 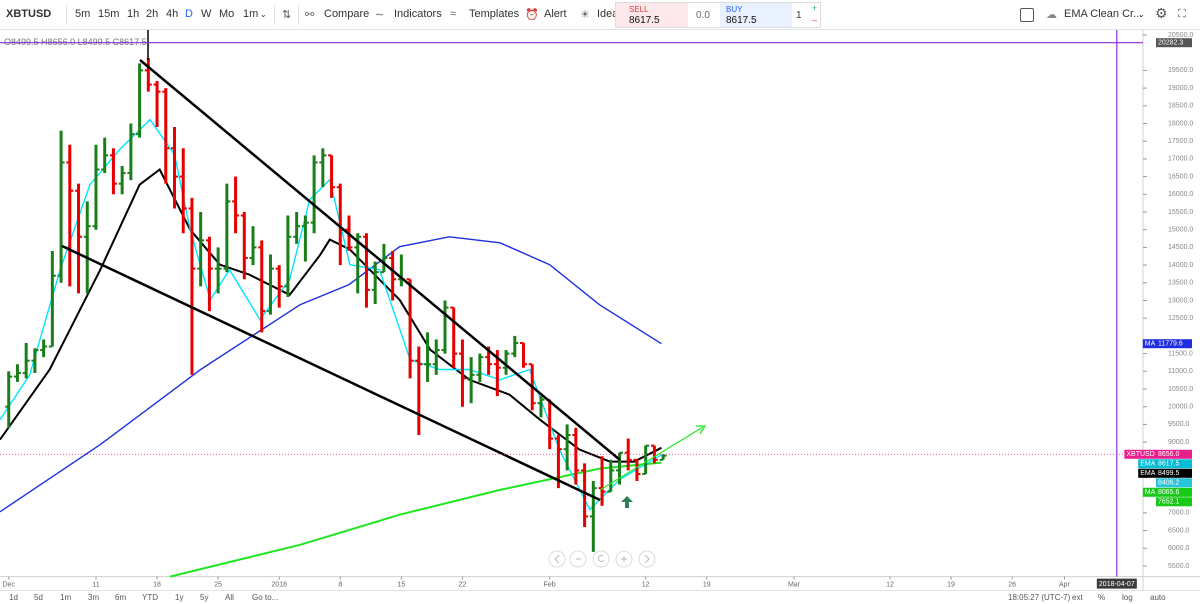 What do you see at coordinates (1180, 176) in the screenshot?
I see `y-tick-label: 16500.0` at bounding box center [1180, 176].